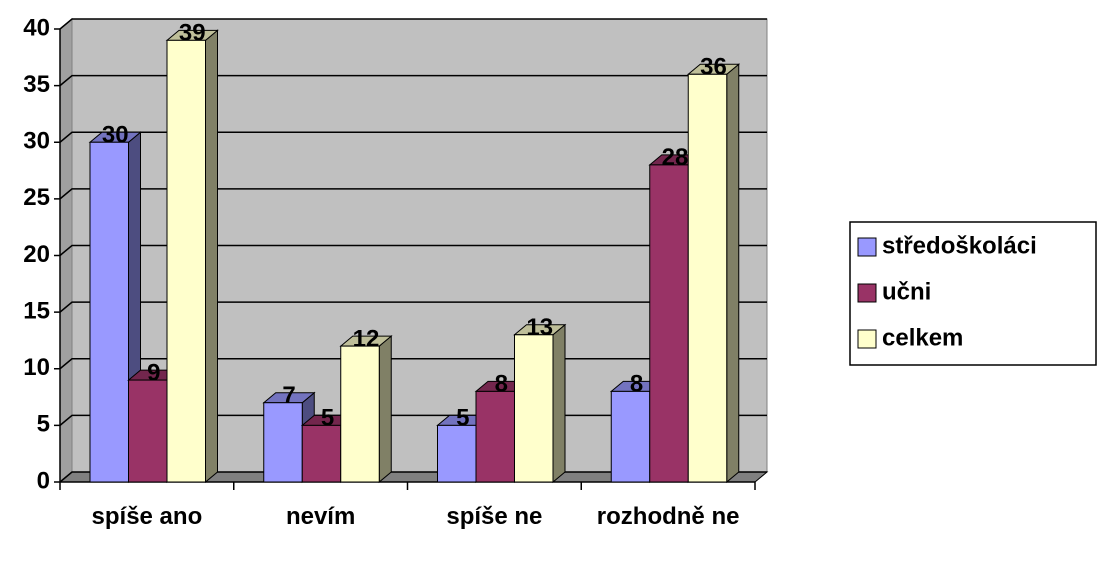  What do you see at coordinates (36, 197) in the screenshot?
I see `y-tick-label: 25` at bounding box center [36, 197].